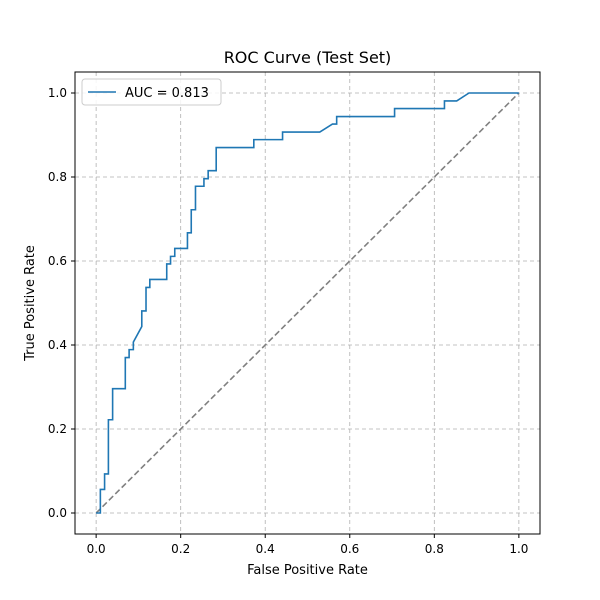 Image resolution: width=600 pixels, height=600 pixels. I want to click on x-tick-label: 1.0, so click(518, 549).